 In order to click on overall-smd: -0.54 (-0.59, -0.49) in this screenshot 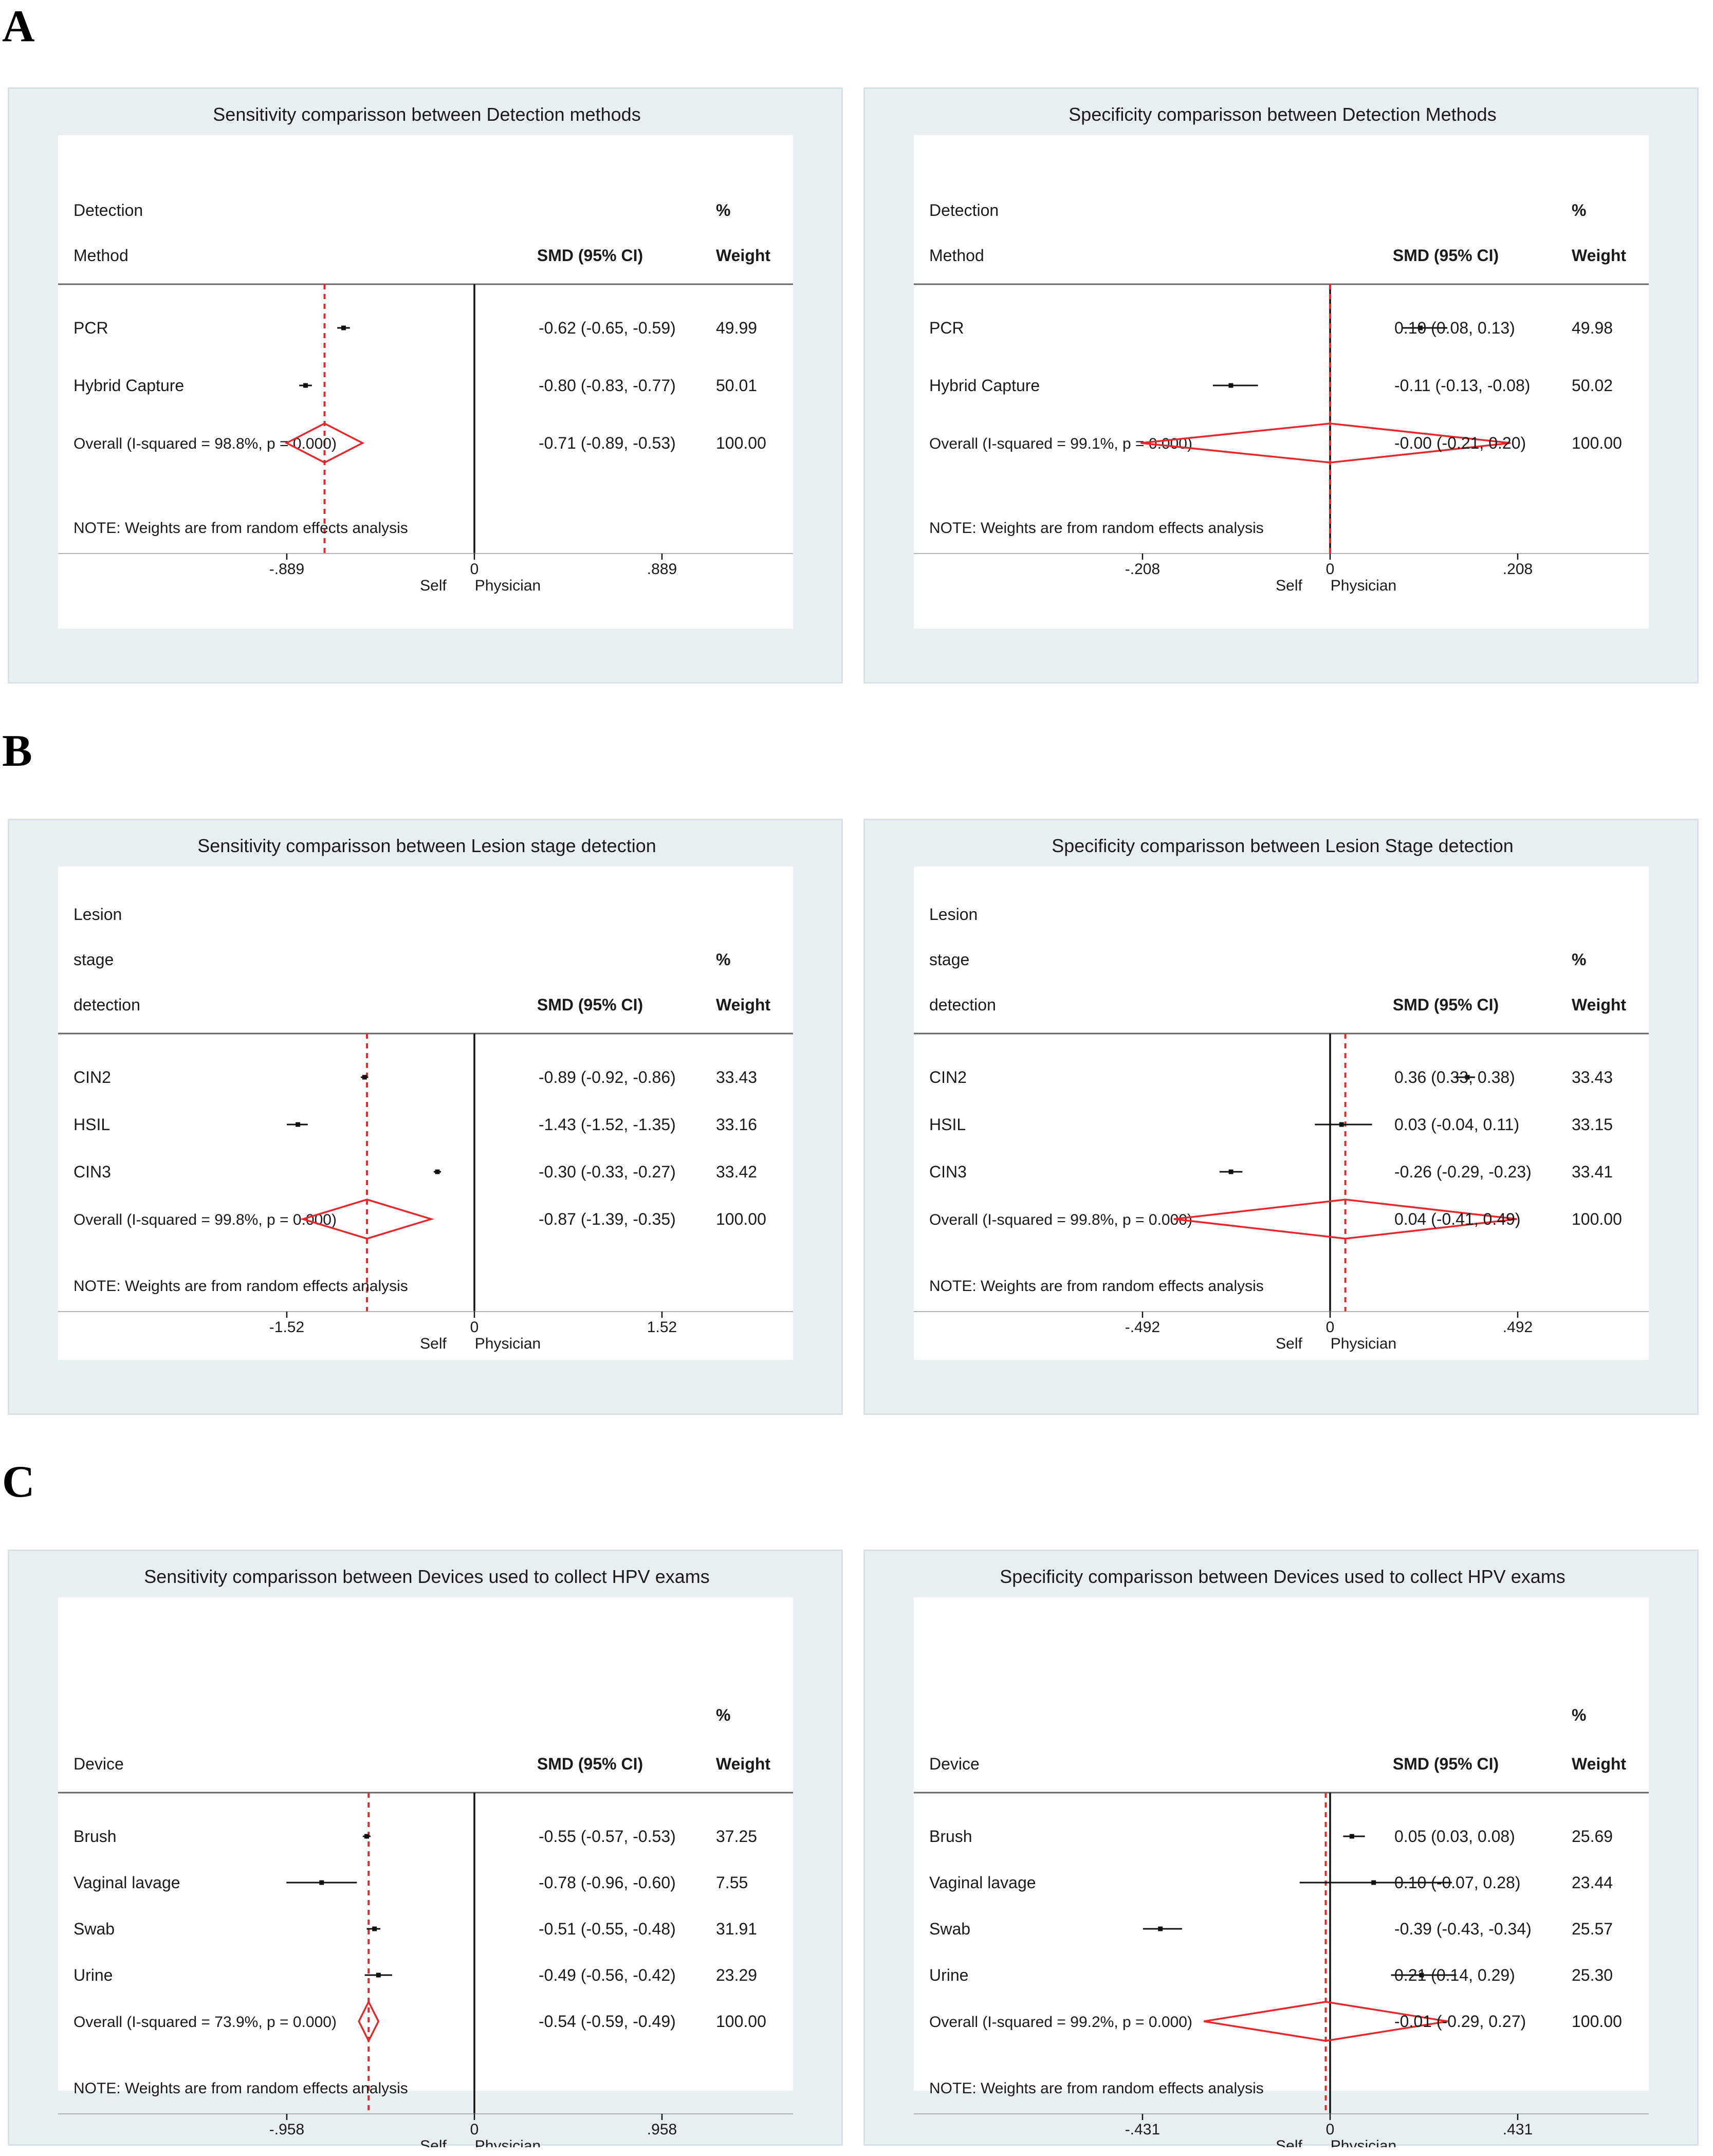, I will do `click(607, 2022)`.